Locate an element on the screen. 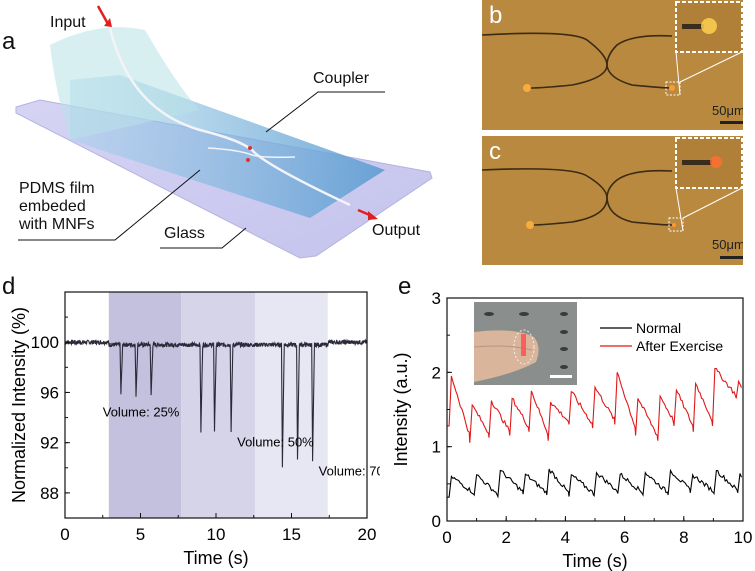 Image resolution: width=755 pixels, height=571 pixels. panel-c-label: c is located at coordinates (495, 151).